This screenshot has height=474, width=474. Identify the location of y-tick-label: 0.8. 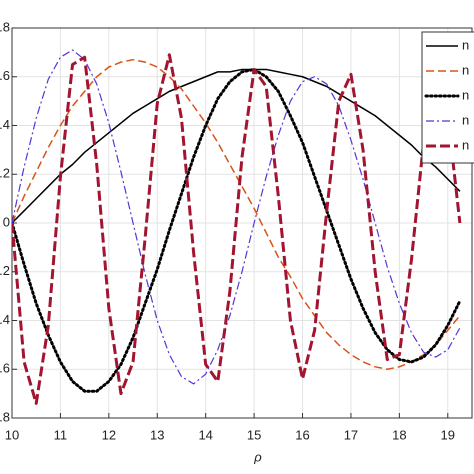
(5, 26).